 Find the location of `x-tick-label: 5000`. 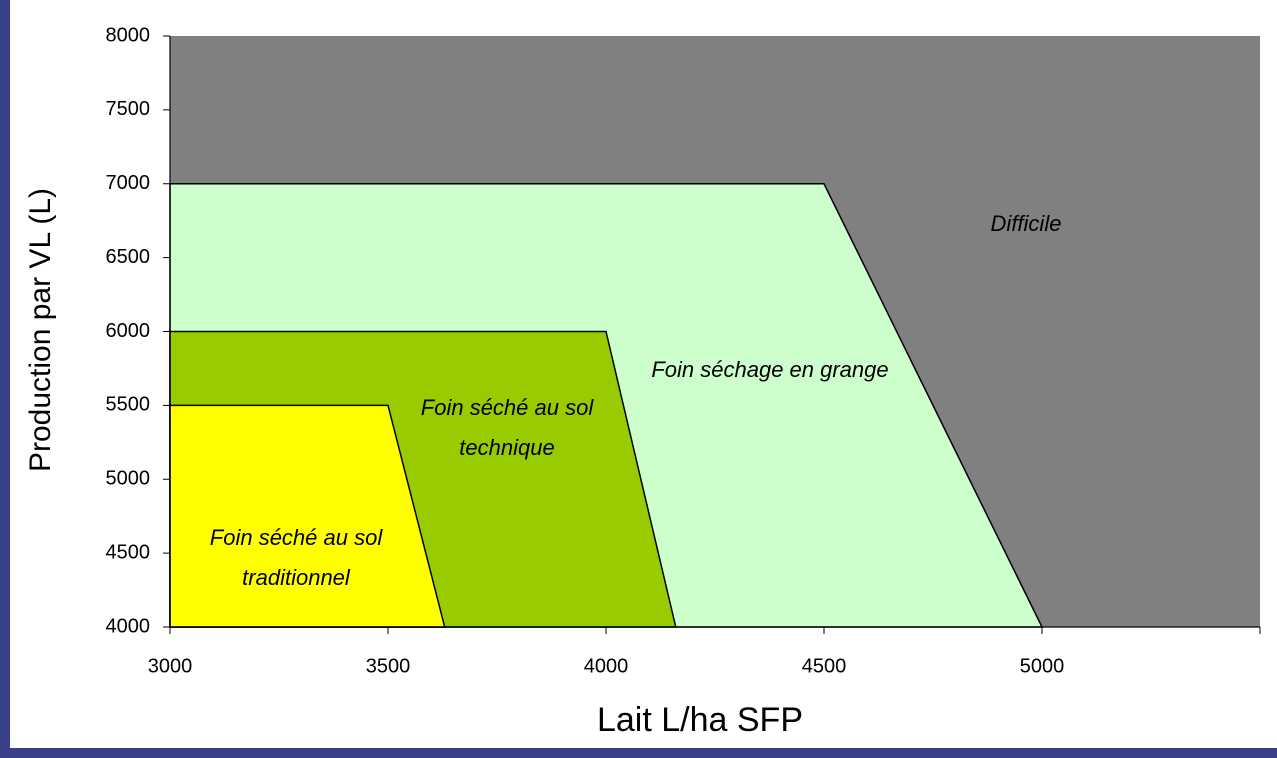

x-tick-label: 5000 is located at coordinates (1042, 666).